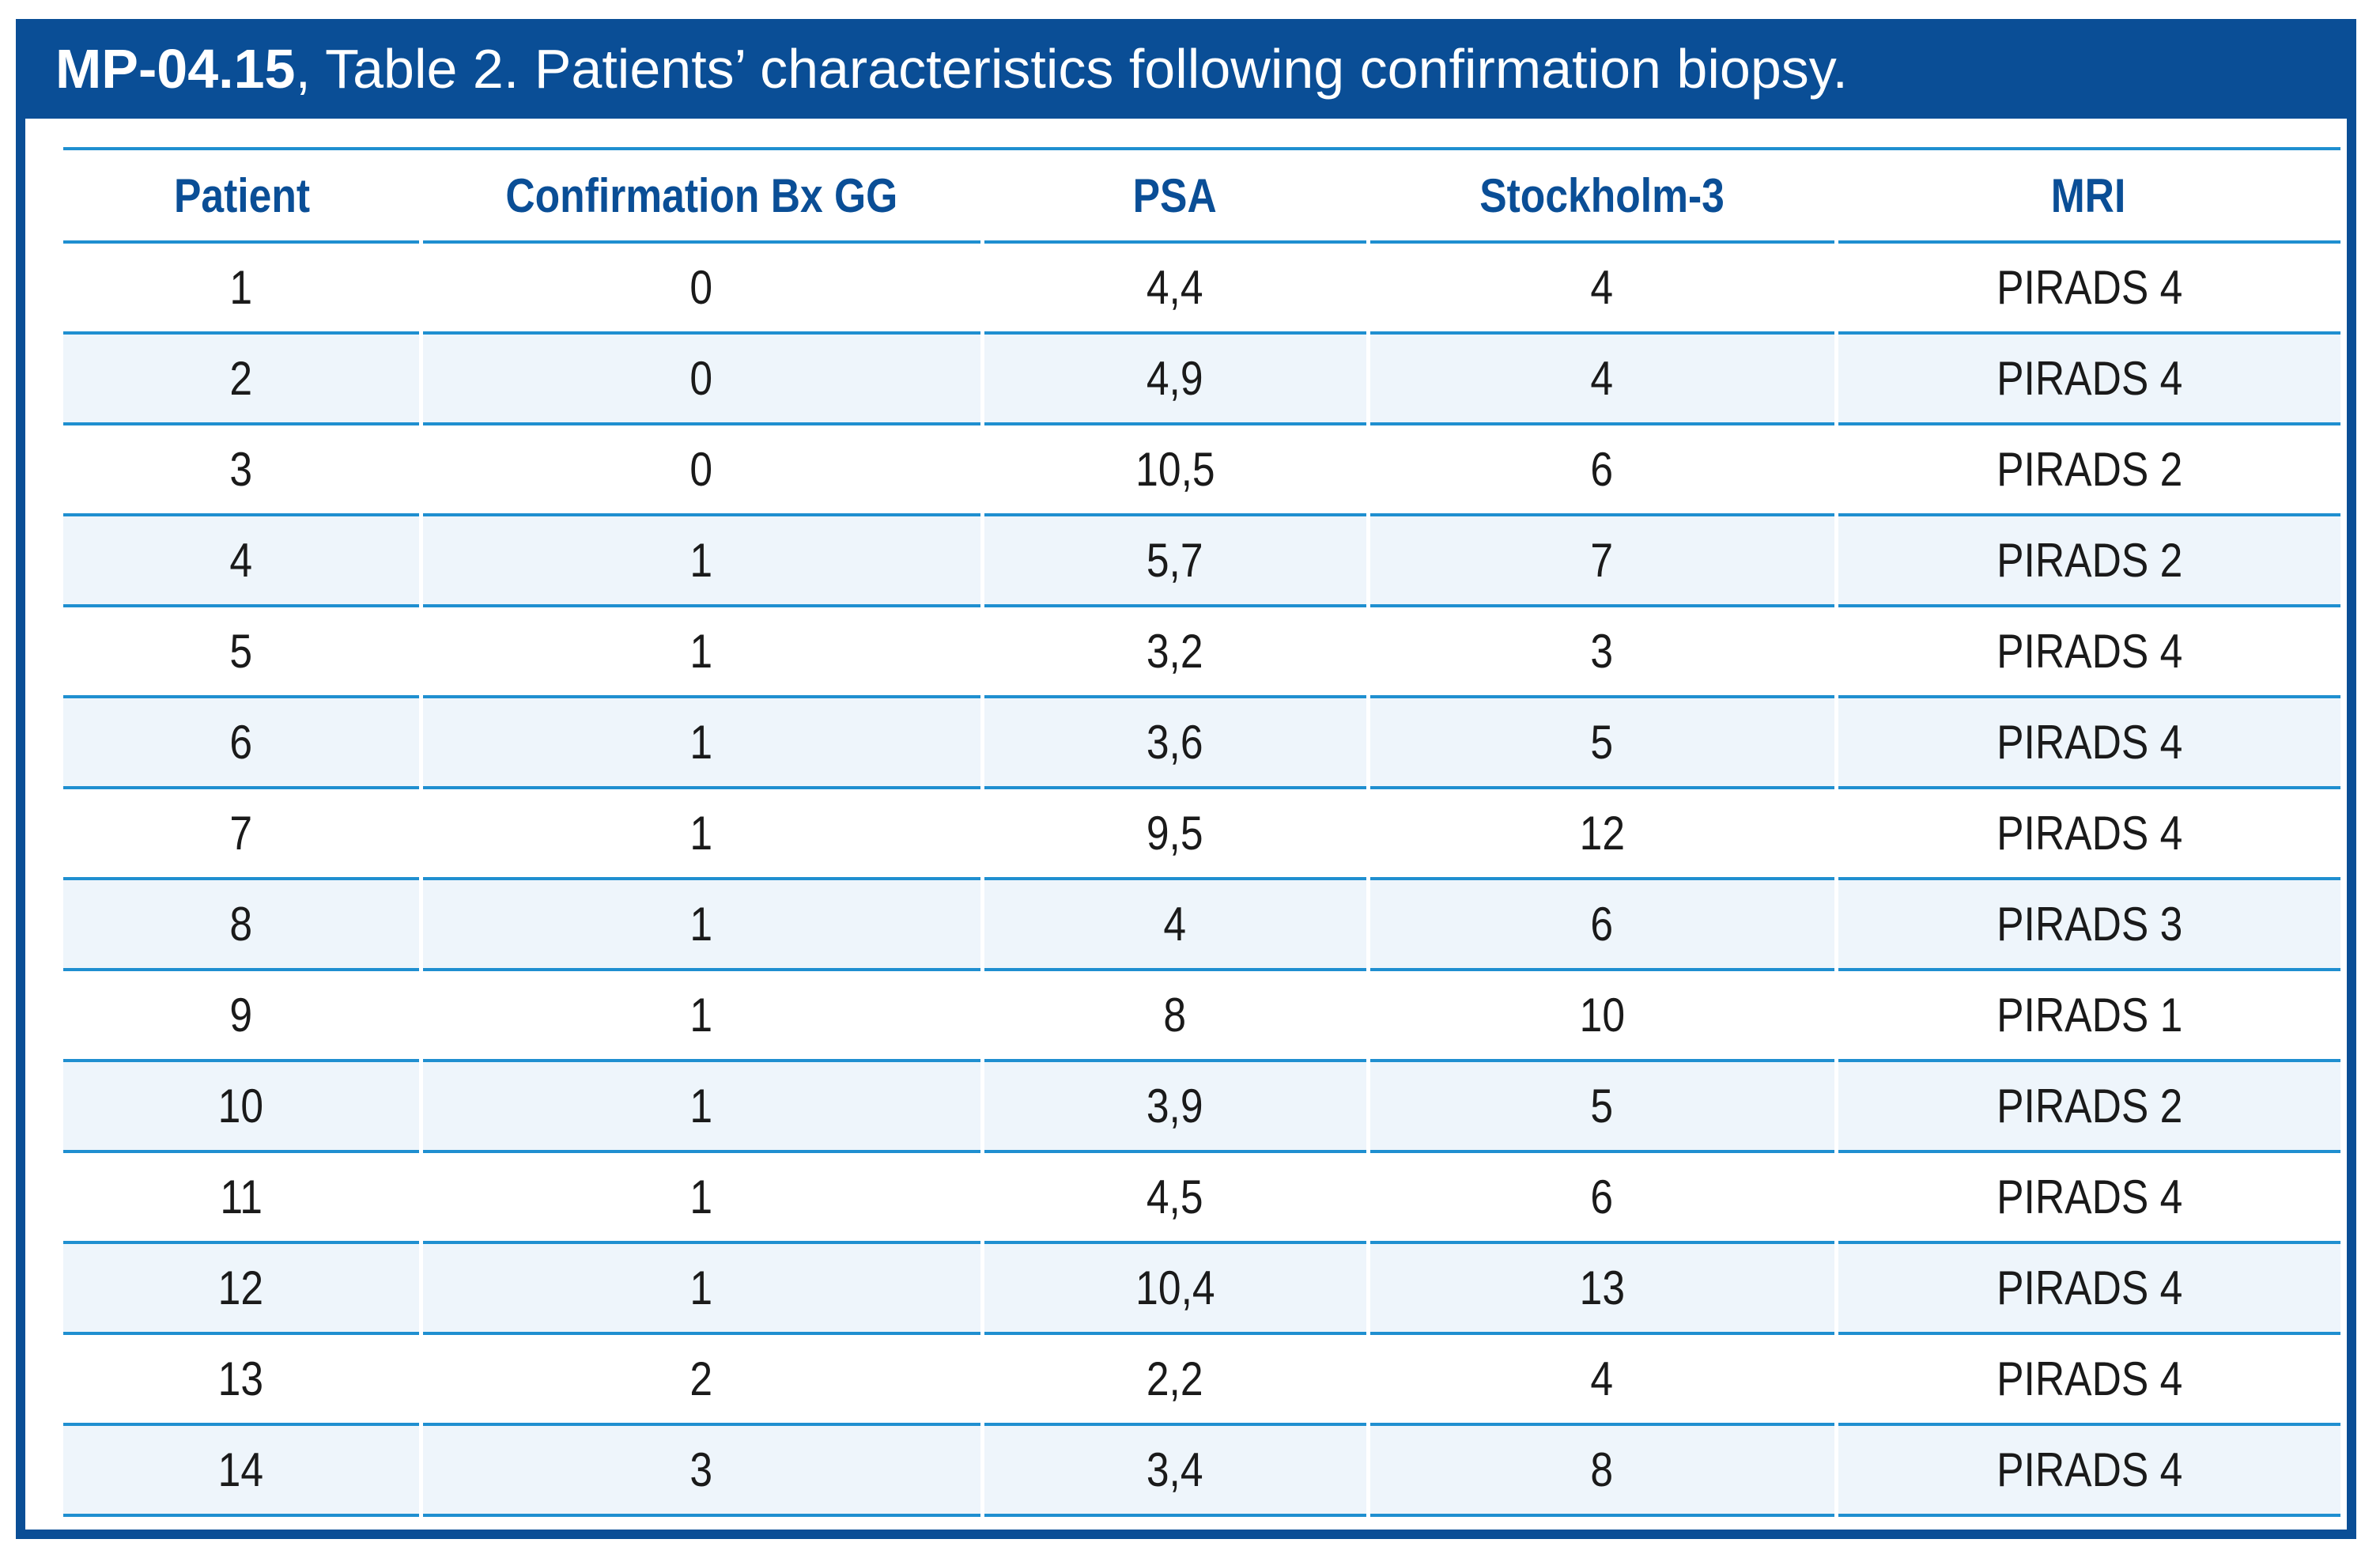 Image resolution: width=2380 pixels, height=1558 pixels. I want to click on cell-stockholm-3: 13, so click(1601, 1288).